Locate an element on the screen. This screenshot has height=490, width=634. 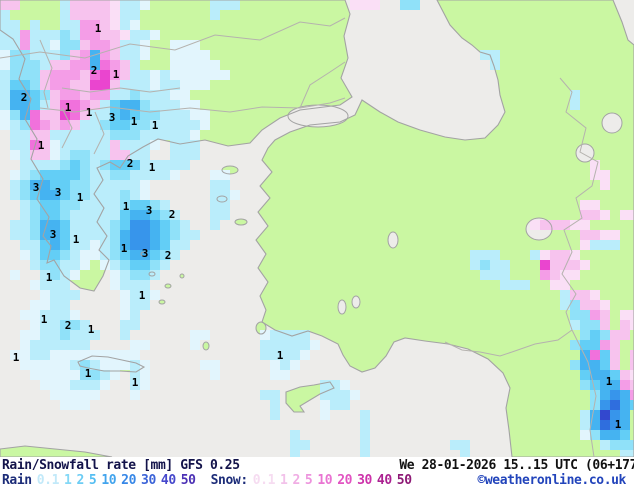
lake-tuz is located at coordinates (393, 240).